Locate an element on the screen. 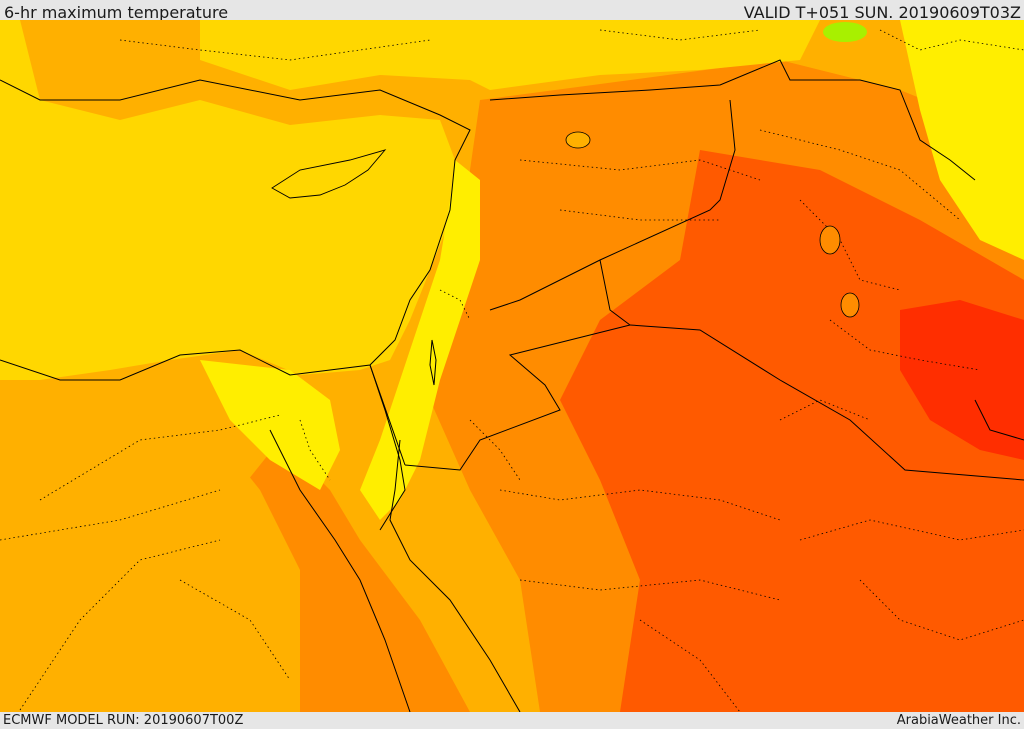 This screenshot has width=1024, height=729. hottest-zone is located at coordinates (962, 380).